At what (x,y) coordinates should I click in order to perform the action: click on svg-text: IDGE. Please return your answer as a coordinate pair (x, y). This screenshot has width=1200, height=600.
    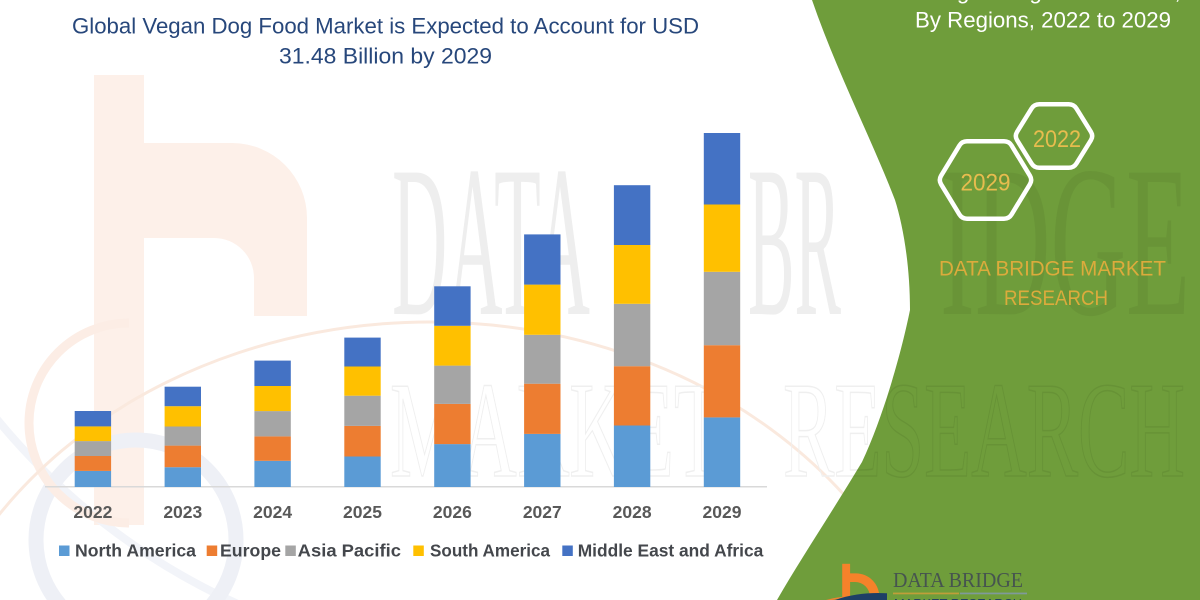
    Looking at the image, I should click on (1065, 241).